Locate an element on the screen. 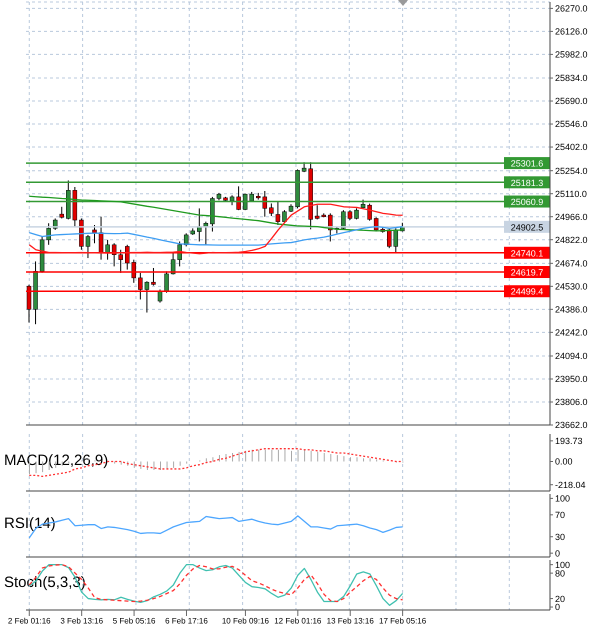 This screenshot has height=628, width=600. ref-line-label: 24619.7 is located at coordinates (527, 273).